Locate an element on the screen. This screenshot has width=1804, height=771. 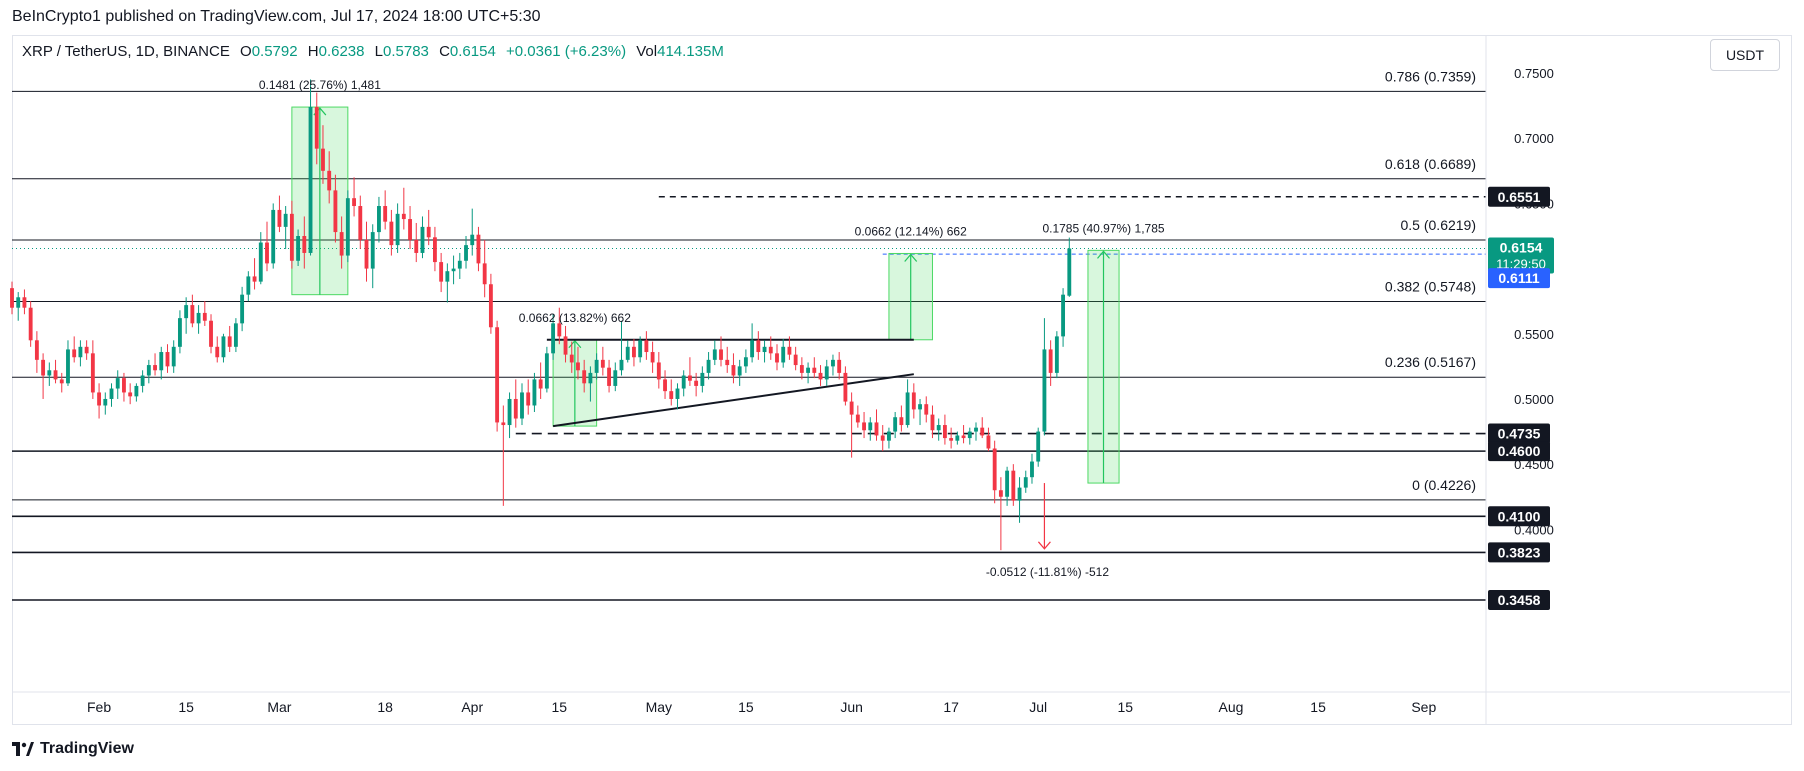
symbol-title: XRP / TetherUS, 1D, BINANCE is located at coordinates (126, 51).